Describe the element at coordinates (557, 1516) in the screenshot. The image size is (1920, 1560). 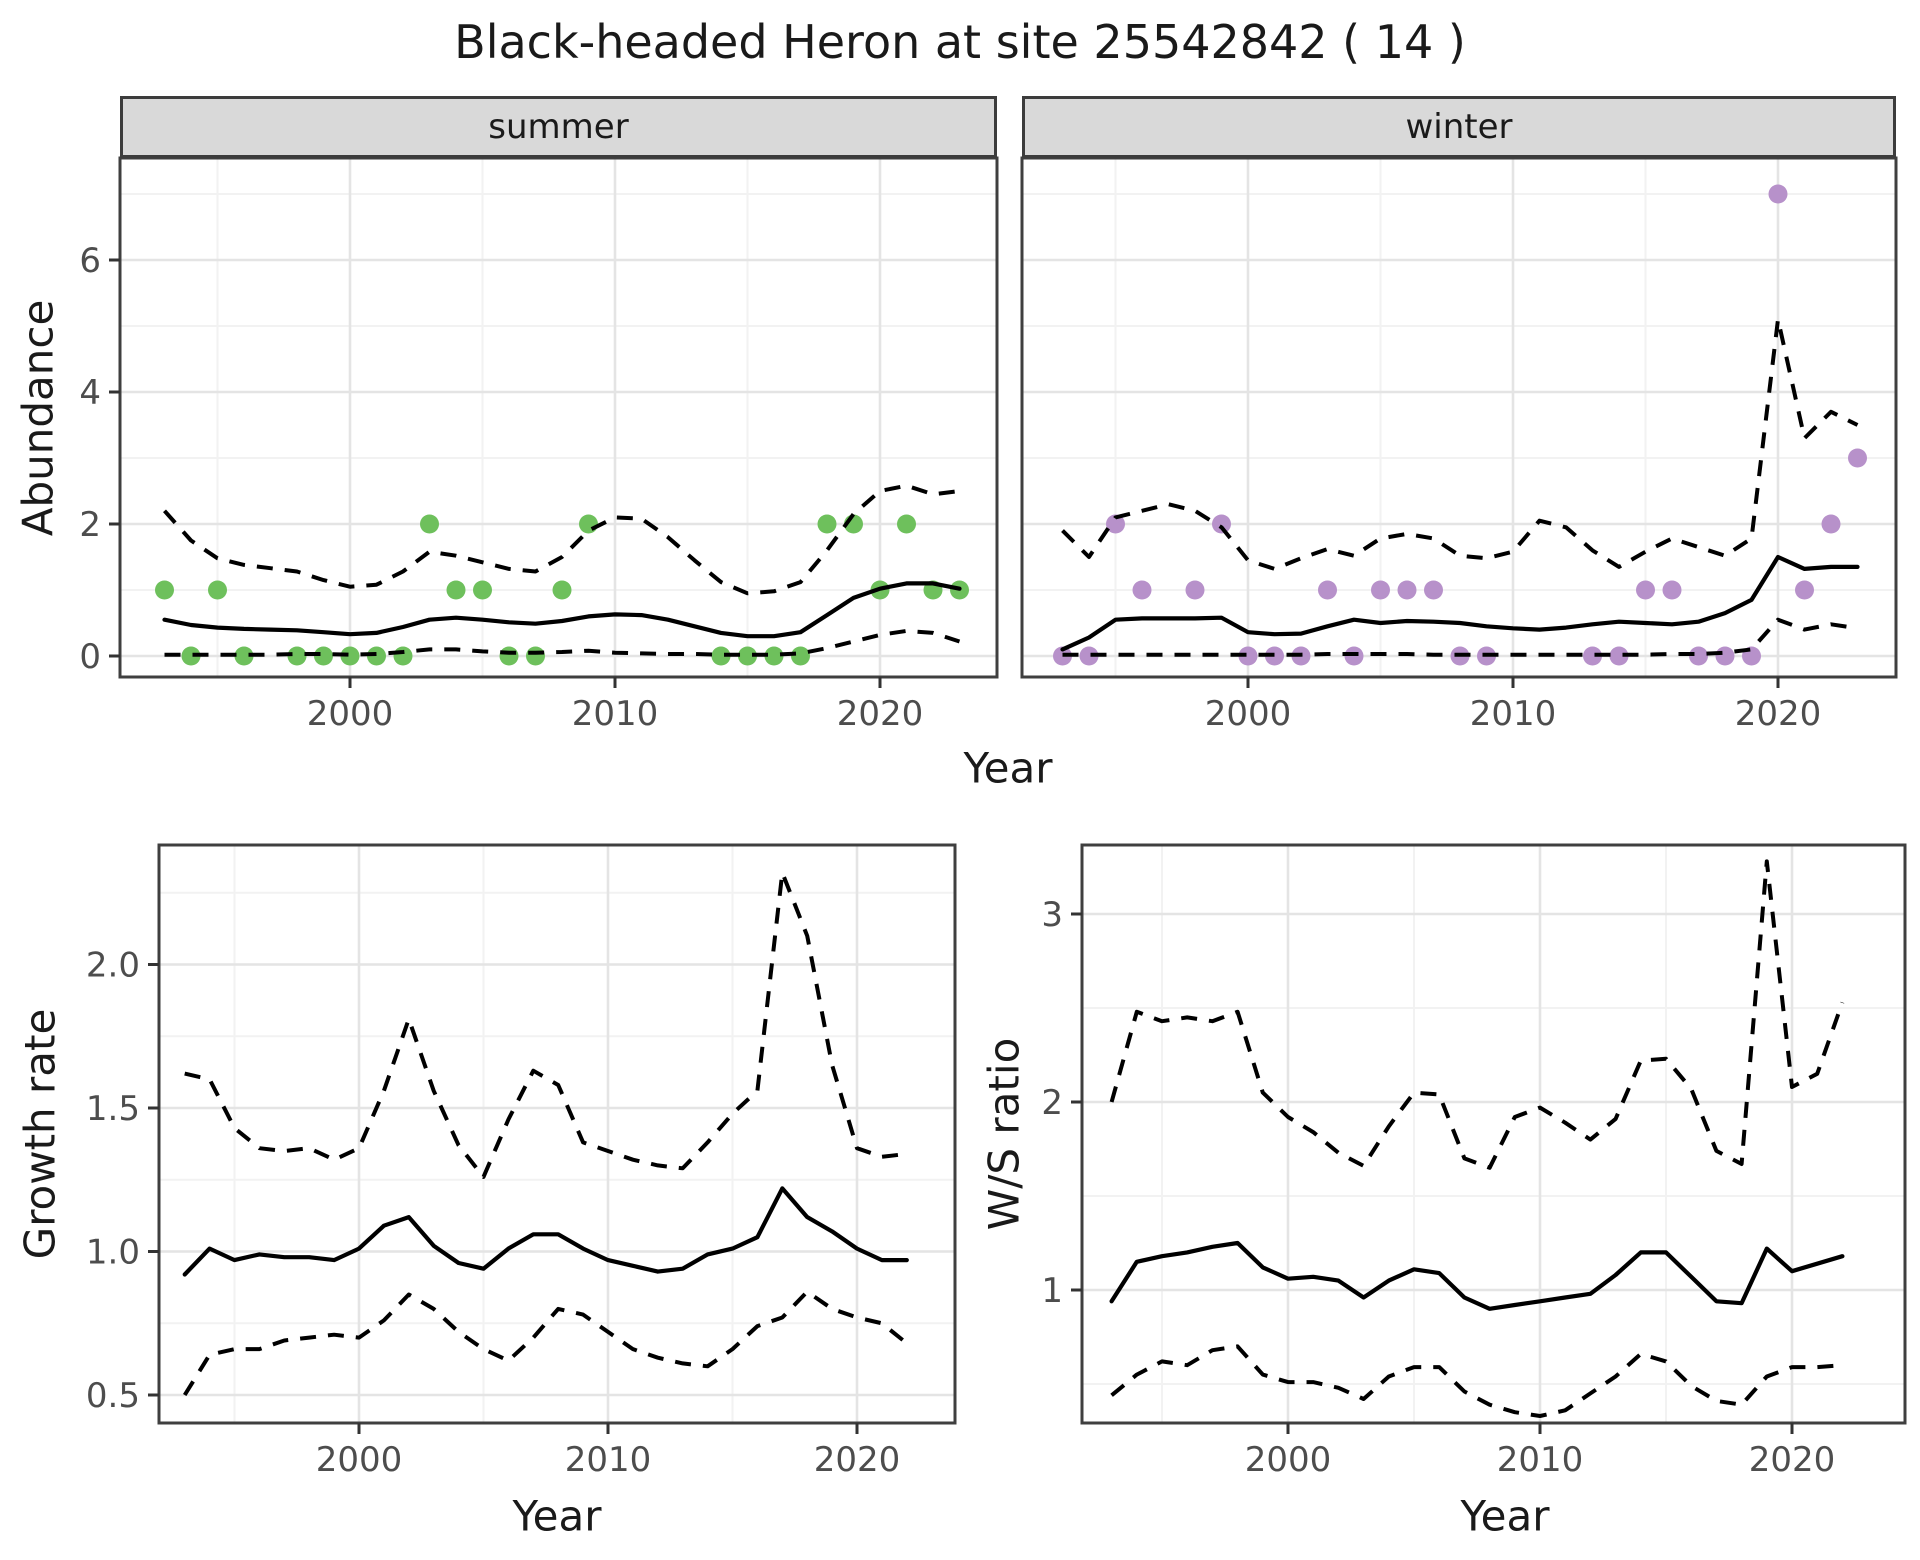
I see `x-axis-title-year-growth: Year` at that location.